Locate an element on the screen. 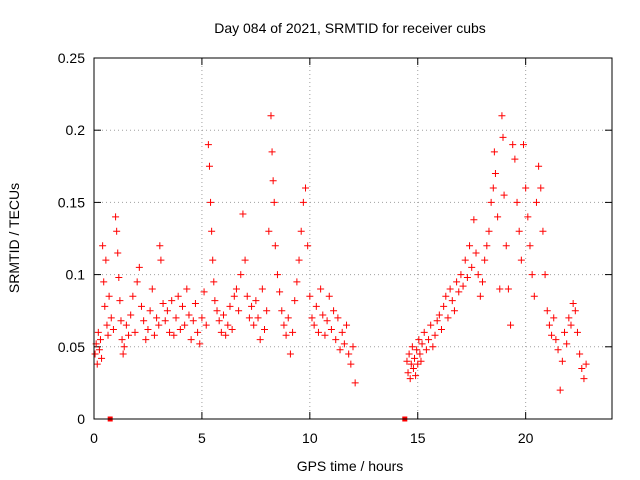 This screenshot has width=640, height=480. y-tick-label: 0.05 is located at coordinates (71, 347).